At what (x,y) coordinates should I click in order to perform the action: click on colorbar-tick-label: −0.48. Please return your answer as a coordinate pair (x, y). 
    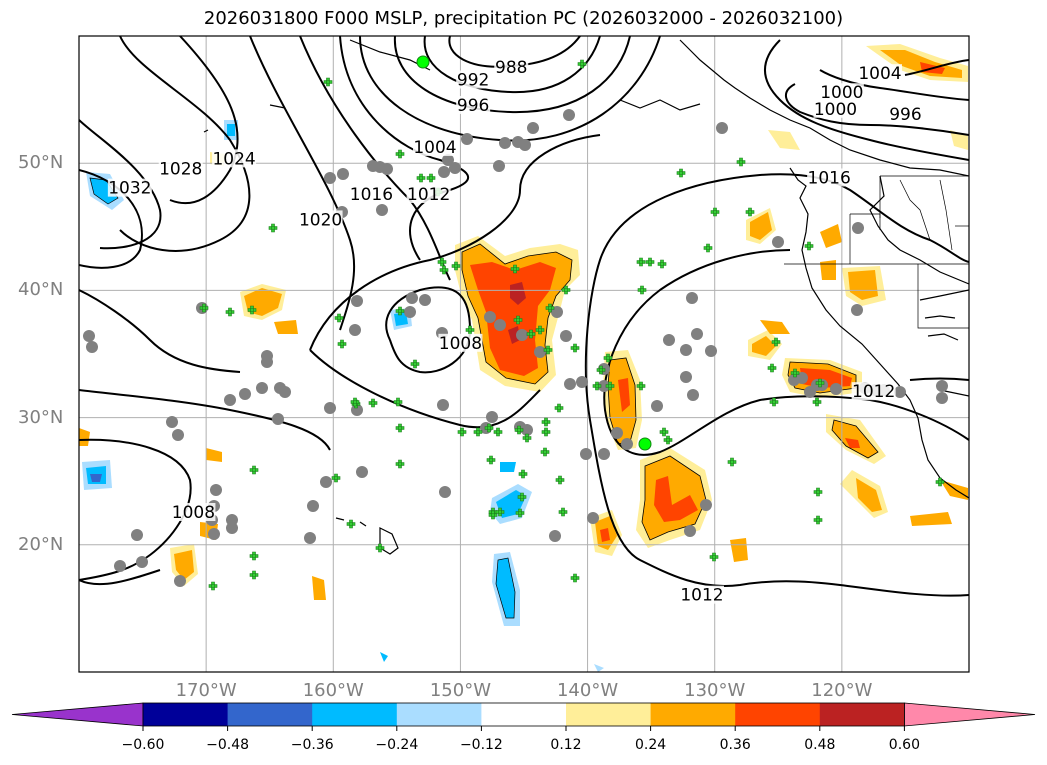
    Looking at the image, I should click on (228, 745).